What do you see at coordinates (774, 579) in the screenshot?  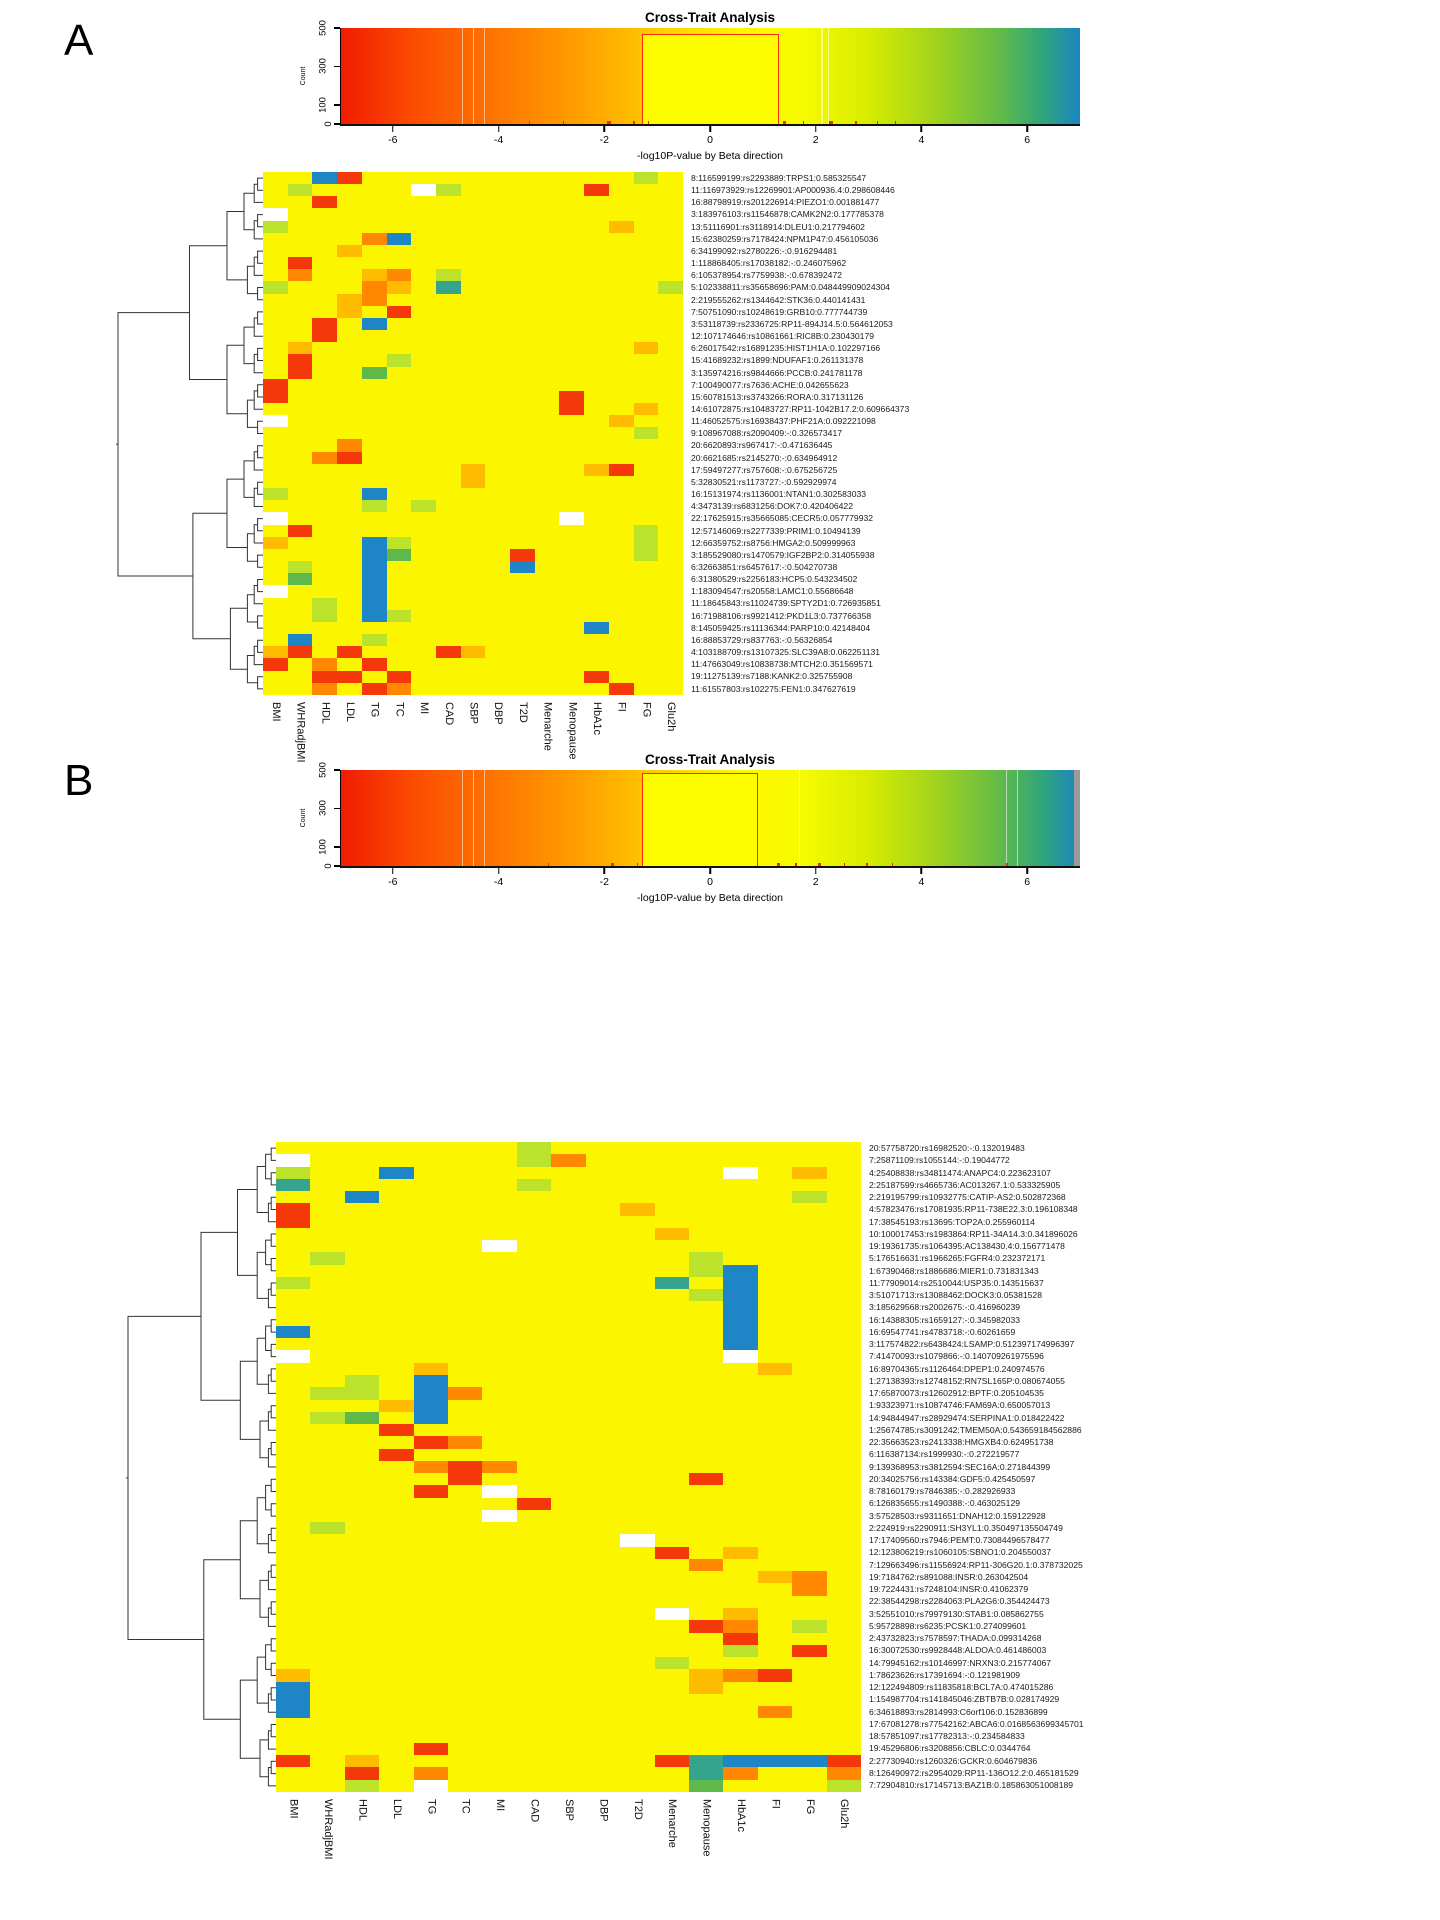 I see `row-label: 6:31380529:rs2256183:HCP5:0.543234502` at bounding box center [774, 579].